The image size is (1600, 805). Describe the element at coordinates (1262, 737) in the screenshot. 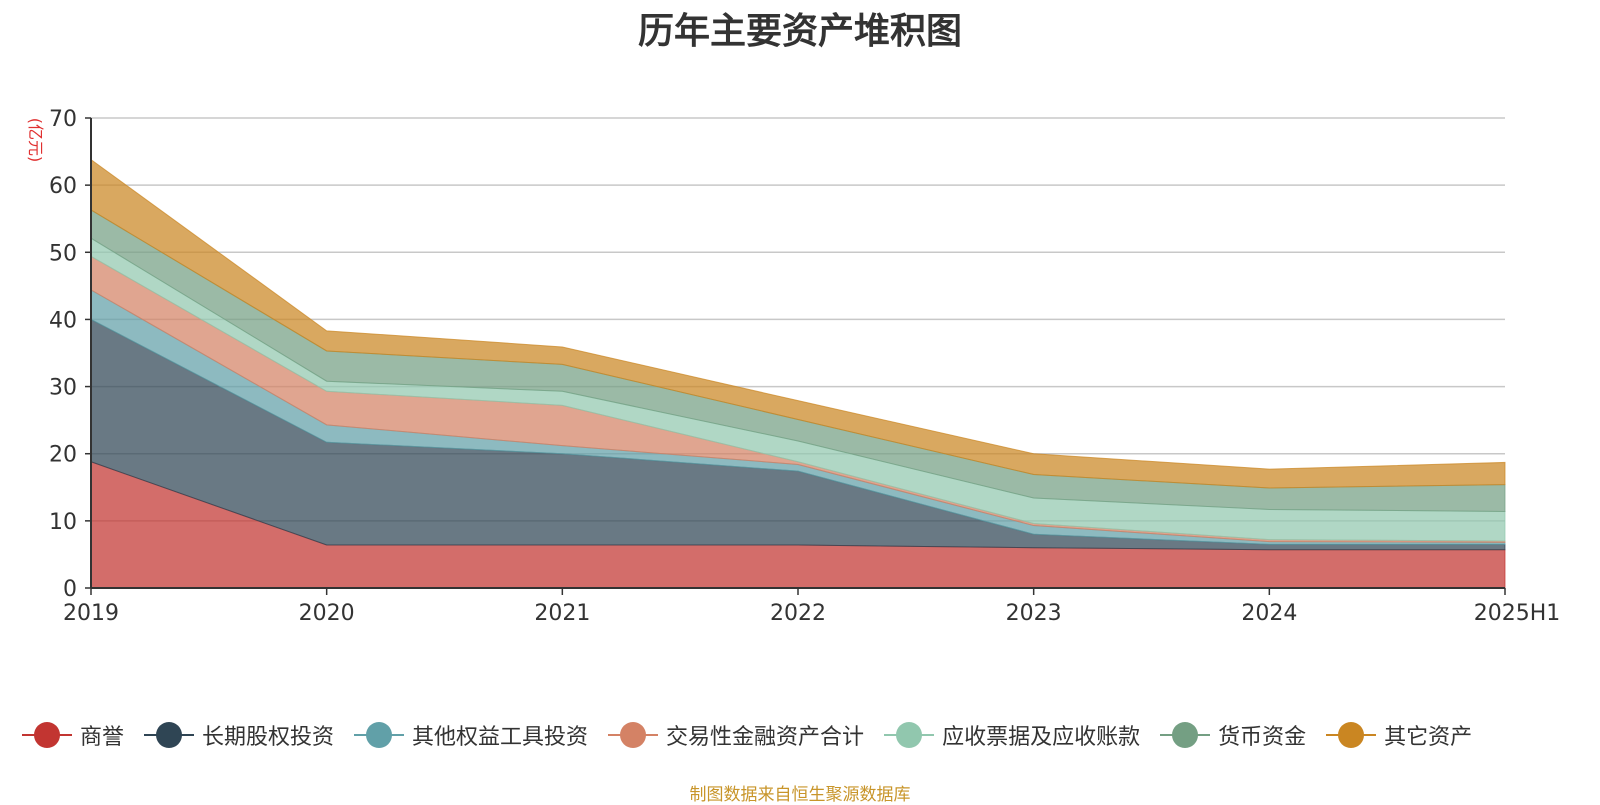

I see `legend-label: 货币资金` at that location.